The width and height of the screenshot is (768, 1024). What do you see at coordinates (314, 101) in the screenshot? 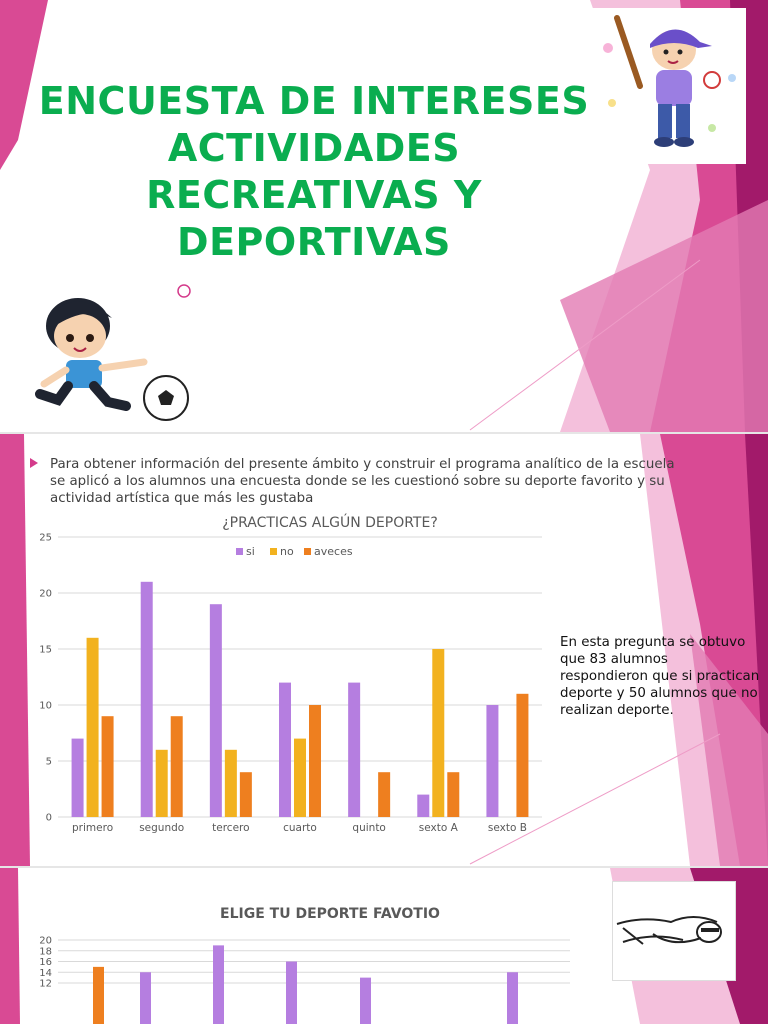
I see `title-line: ENCUESTA DE INTERESES` at bounding box center [314, 101].